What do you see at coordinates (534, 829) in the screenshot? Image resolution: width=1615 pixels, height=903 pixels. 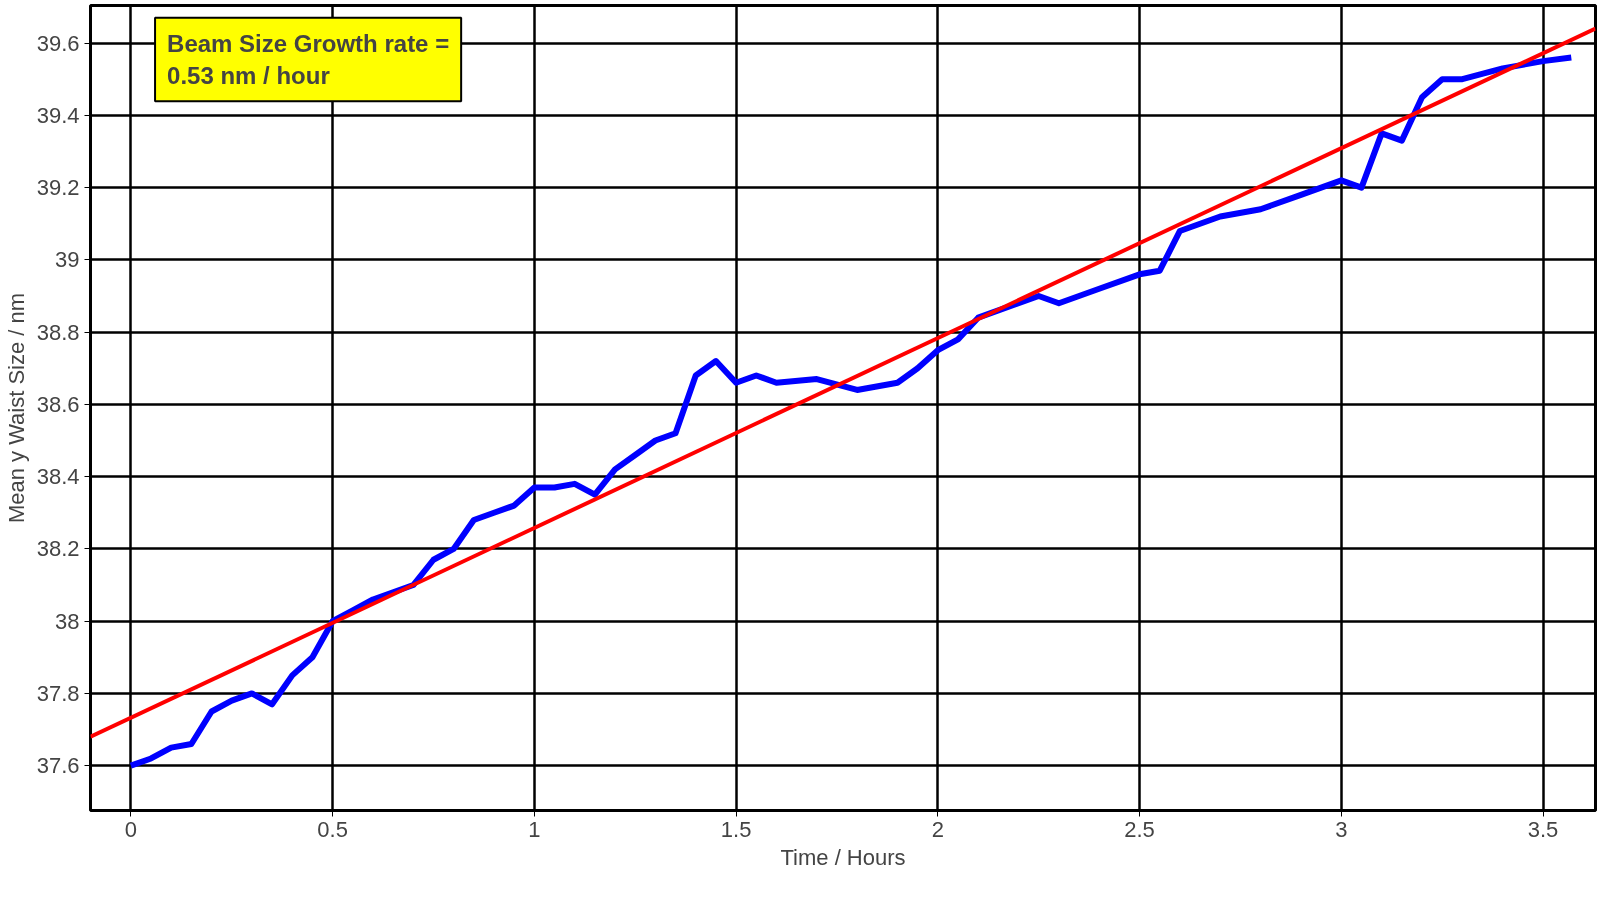 I see `x-tick-label: 1` at bounding box center [534, 829].